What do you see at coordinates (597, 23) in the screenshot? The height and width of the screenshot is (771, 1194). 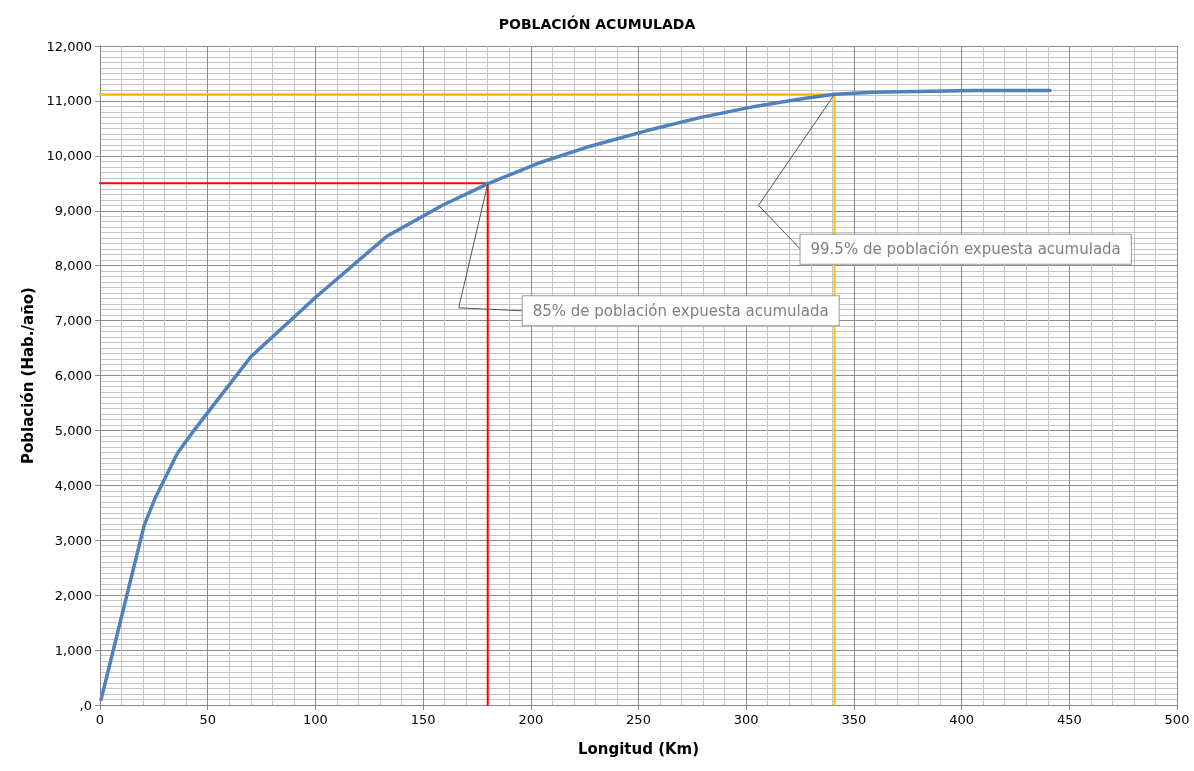 I see `chart-title: POBLACIÓN ACUMULADA` at bounding box center [597, 23].